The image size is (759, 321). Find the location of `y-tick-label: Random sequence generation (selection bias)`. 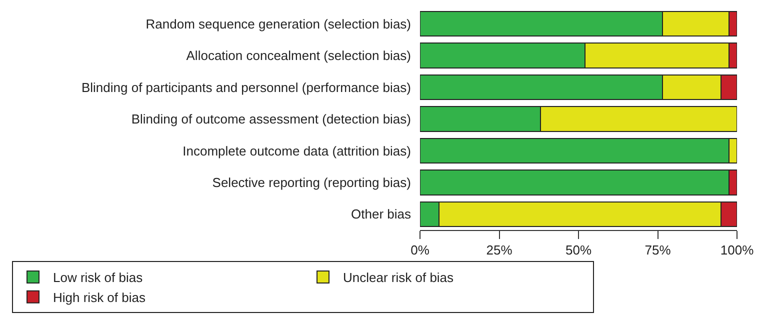

y-tick-label: Random sequence generation (selection bias) is located at coordinates (278, 24).